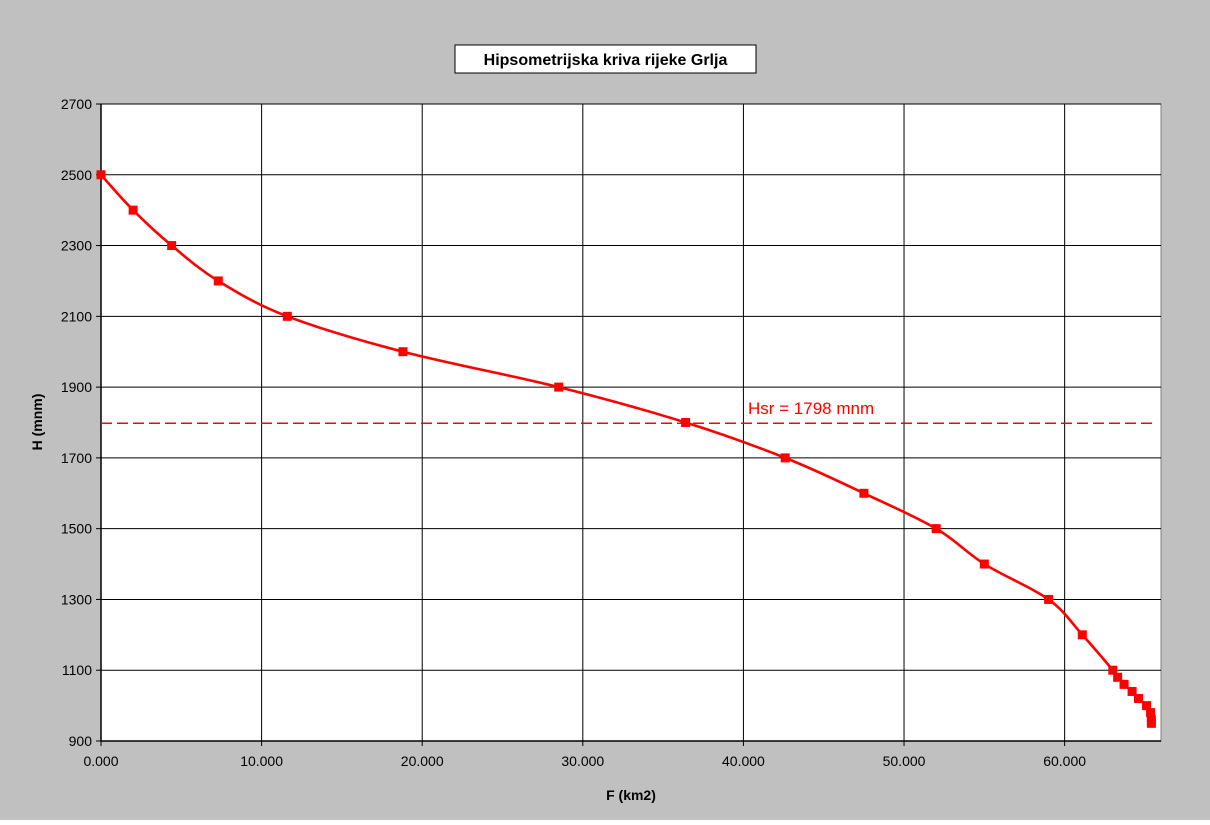  Describe the element at coordinates (743, 761) in the screenshot. I see `x-tick-label: 40.000` at that location.